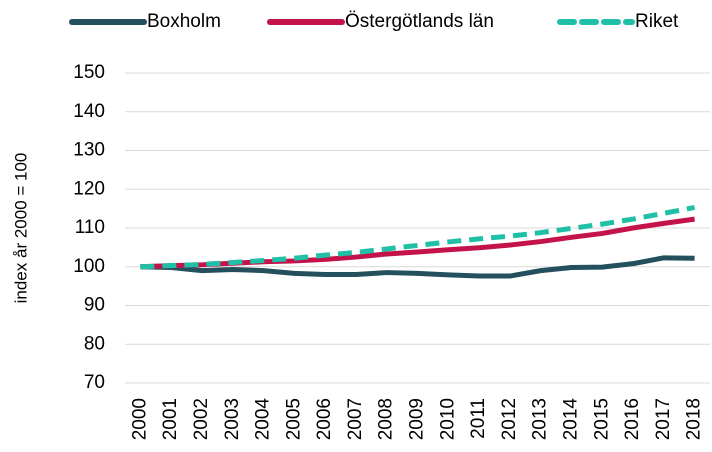 The height and width of the screenshot is (452, 712). I want to click on legend-label: Riket, so click(657, 21).